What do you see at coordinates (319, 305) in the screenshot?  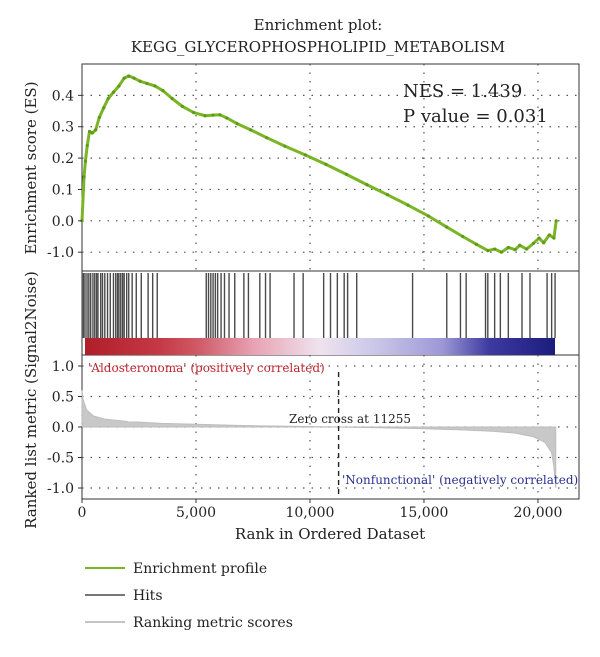 I see `hits-barcode` at bounding box center [319, 305].